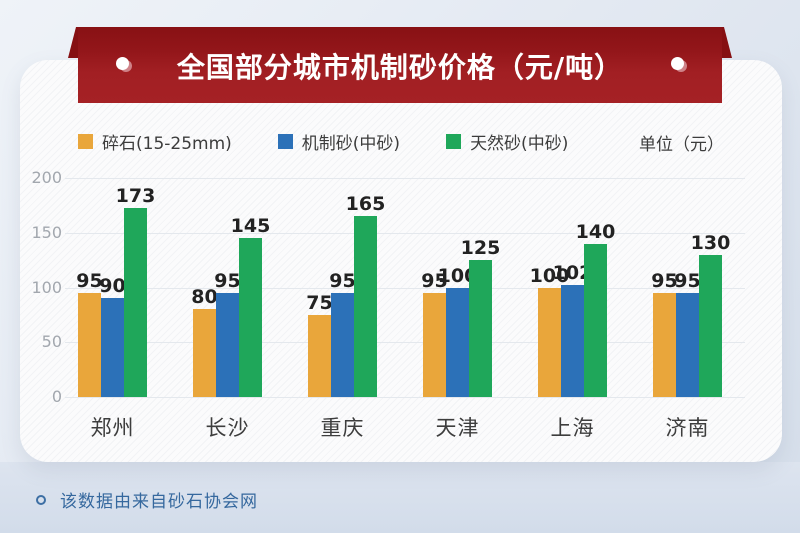 This screenshot has width=800, height=533. Describe the element at coordinates (480, 248) in the screenshot. I see `bar-value-label: 125` at that location.